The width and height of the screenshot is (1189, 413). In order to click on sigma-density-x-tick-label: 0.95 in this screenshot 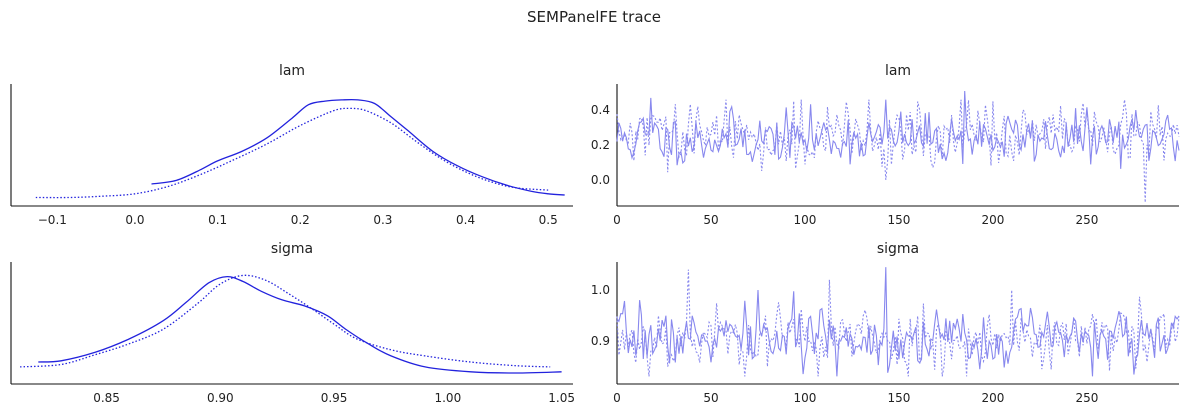, I will do `click(334, 398)`.